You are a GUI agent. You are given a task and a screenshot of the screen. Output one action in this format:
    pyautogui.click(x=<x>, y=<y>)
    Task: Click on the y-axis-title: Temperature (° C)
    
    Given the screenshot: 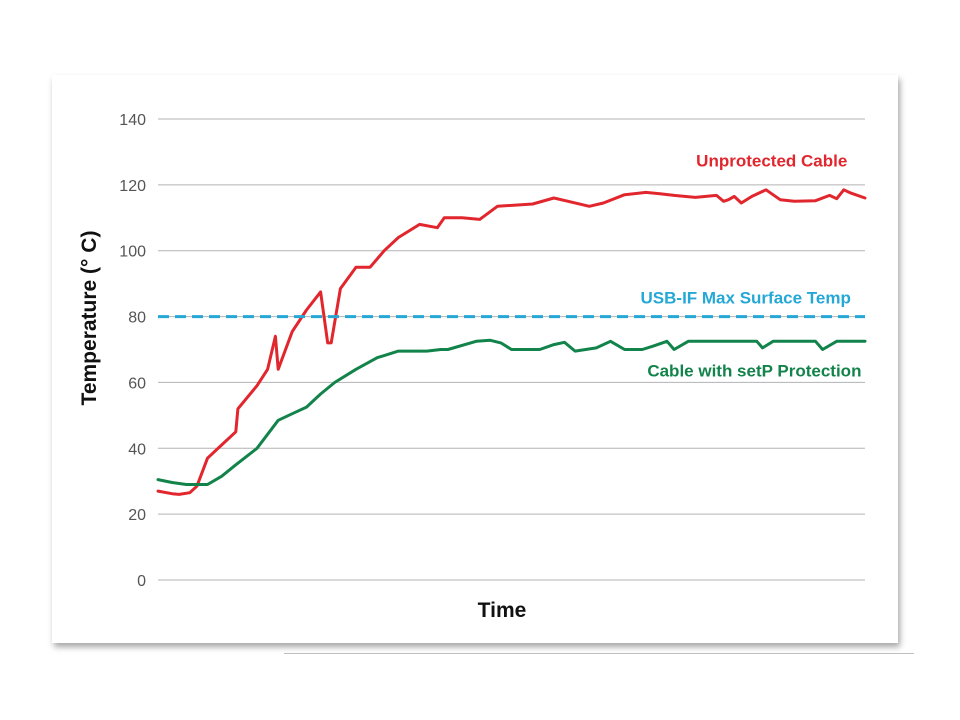 What is the action you would take?
    pyautogui.click(x=89, y=318)
    